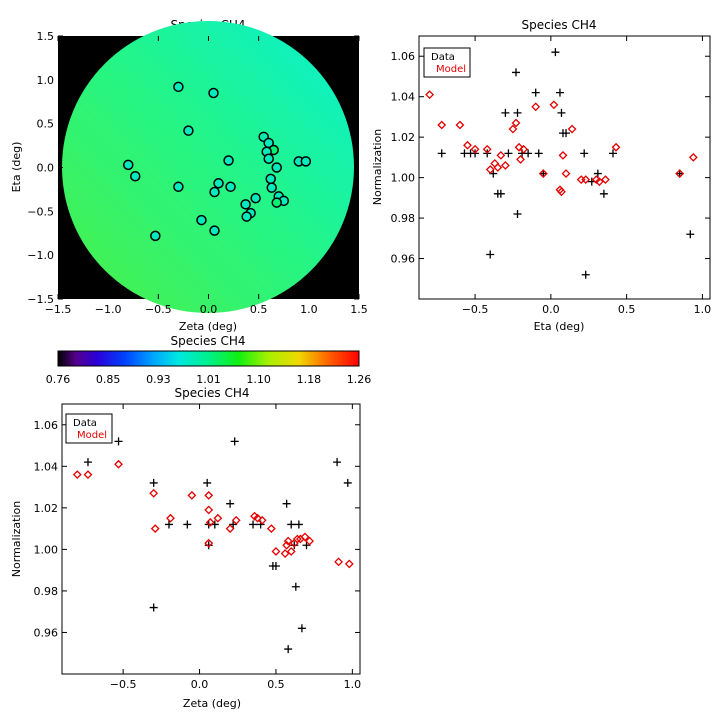 Image resolution: width=720 pixels, height=720 pixels. I want to click on colorbar-gradient, so click(208, 358).